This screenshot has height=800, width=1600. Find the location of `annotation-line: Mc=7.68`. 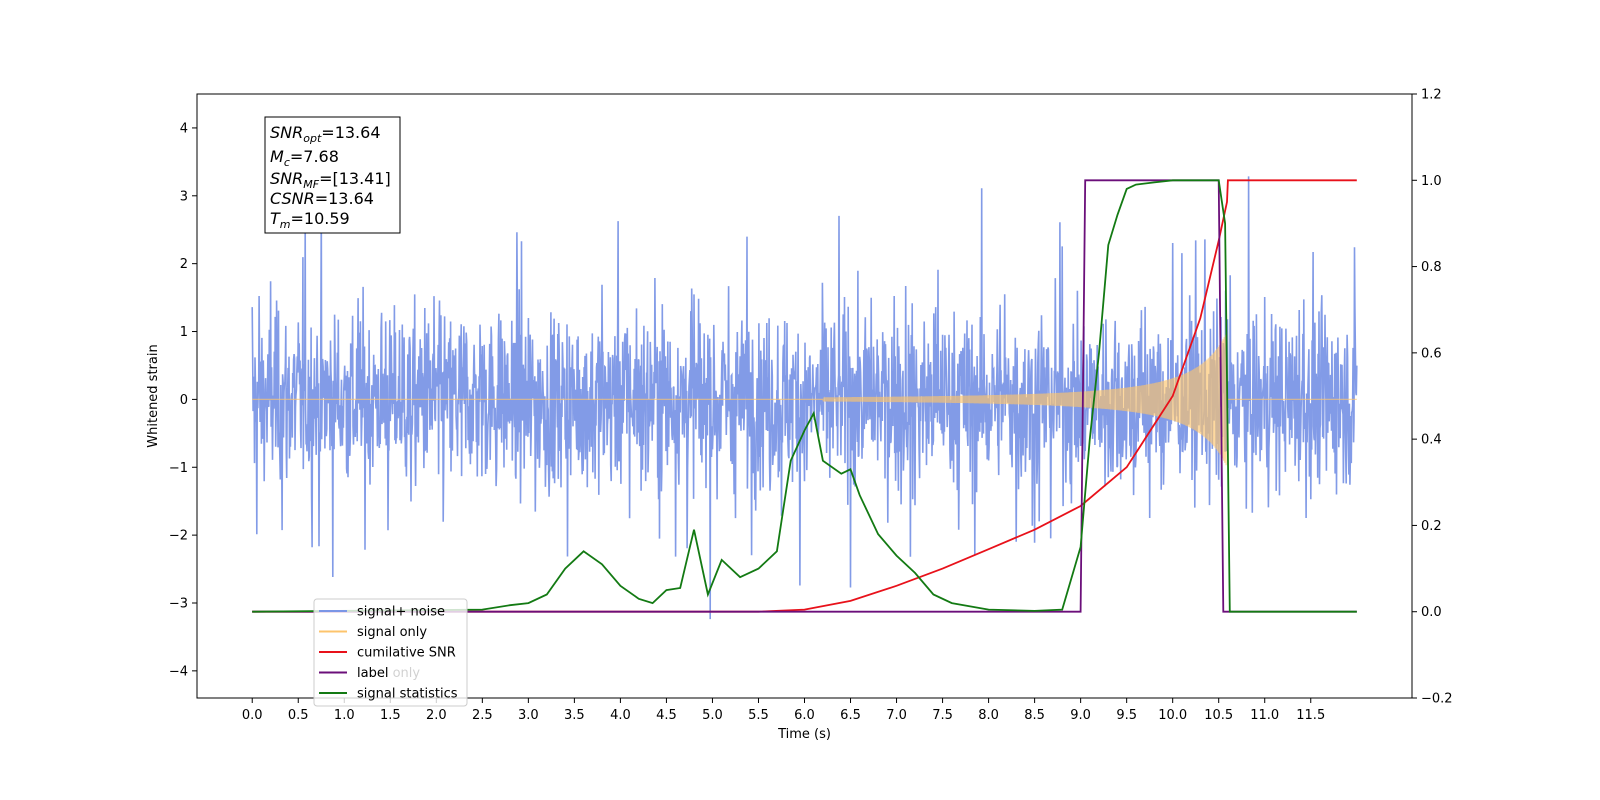

annotation-line: Mc=7.68 is located at coordinates (304, 158).